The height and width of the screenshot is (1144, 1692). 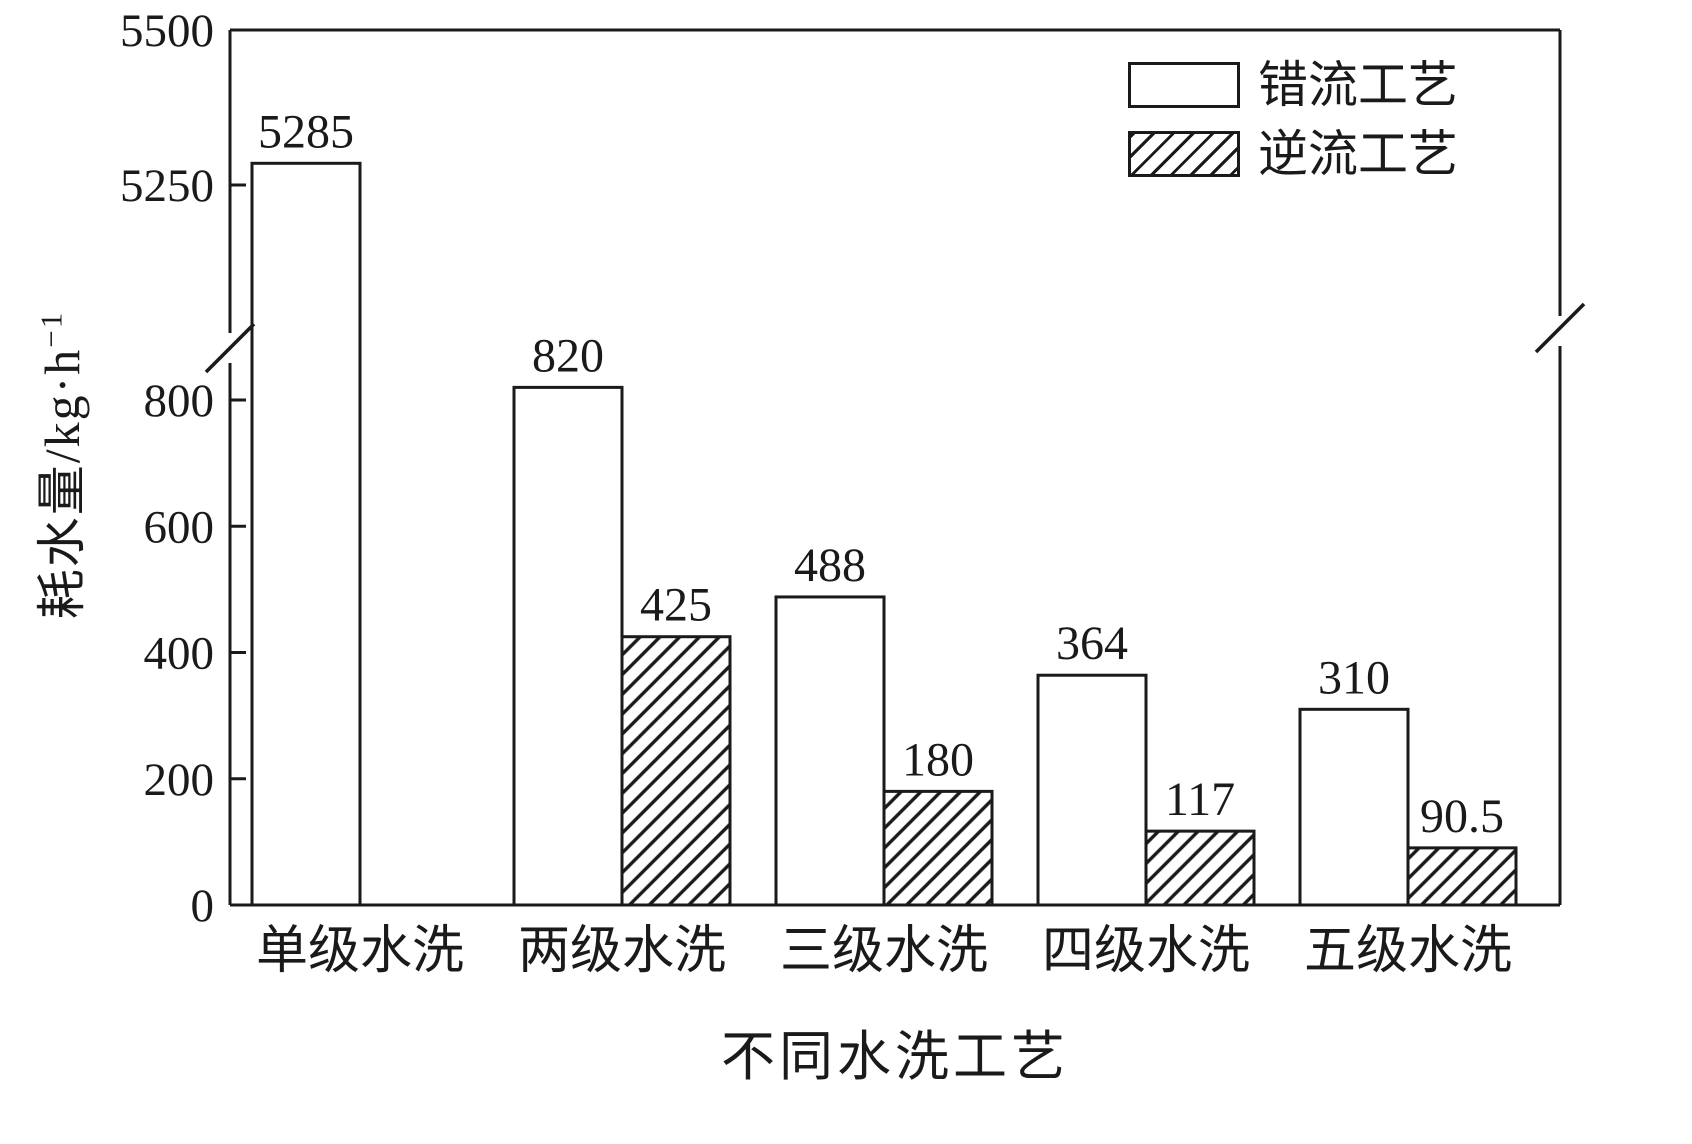 I want to click on legend-label: 逆流工艺, so click(x=1358, y=154).